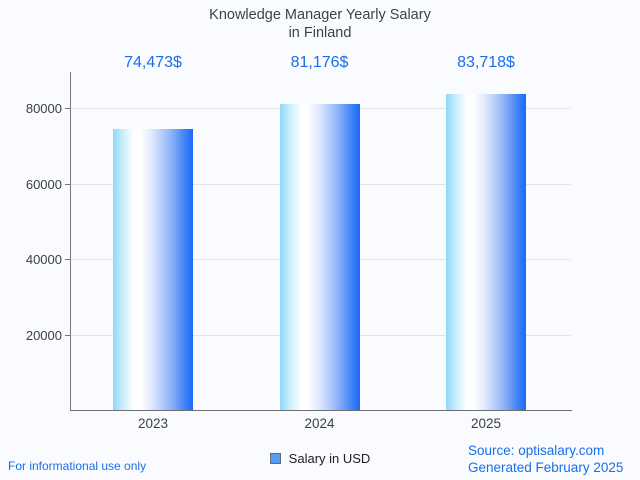  Describe the element at coordinates (43, 108) in the screenshot. I see `y-axis-tick-label: 80000` at that location.